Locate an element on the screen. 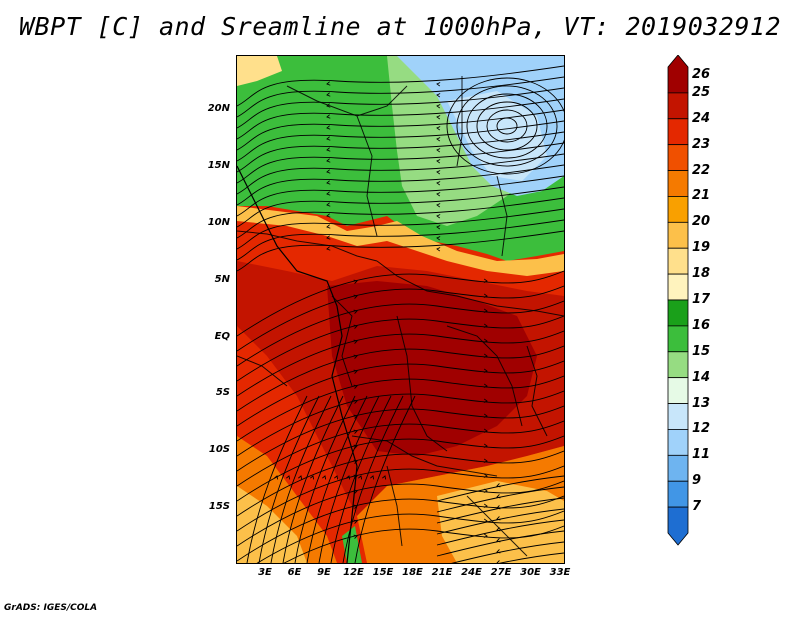  colorbar-label: 17 is located at coordinates (701, 299).